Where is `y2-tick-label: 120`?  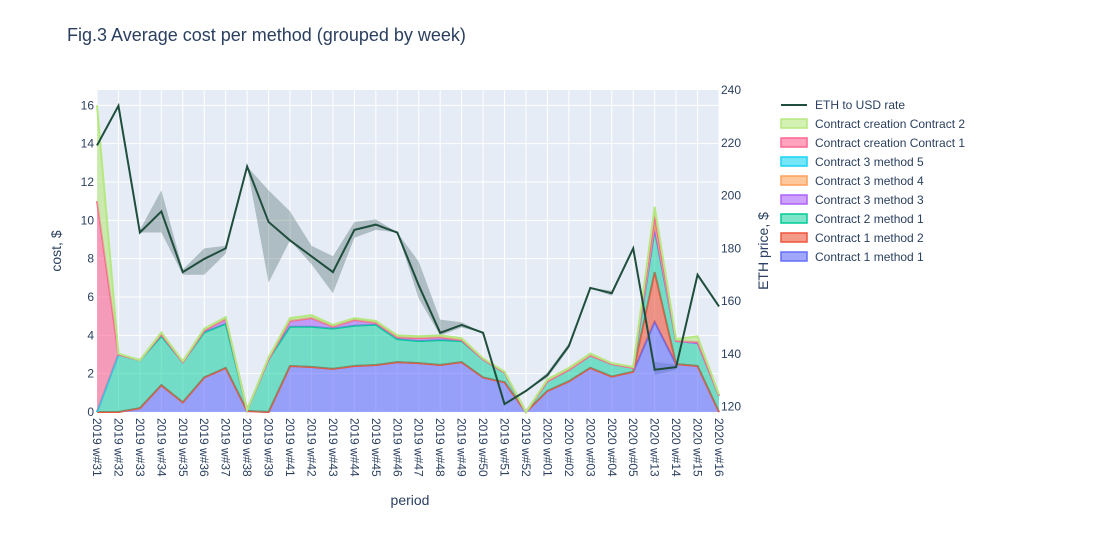
y2-tick-label: 120 is located at coordinates (731, 407).